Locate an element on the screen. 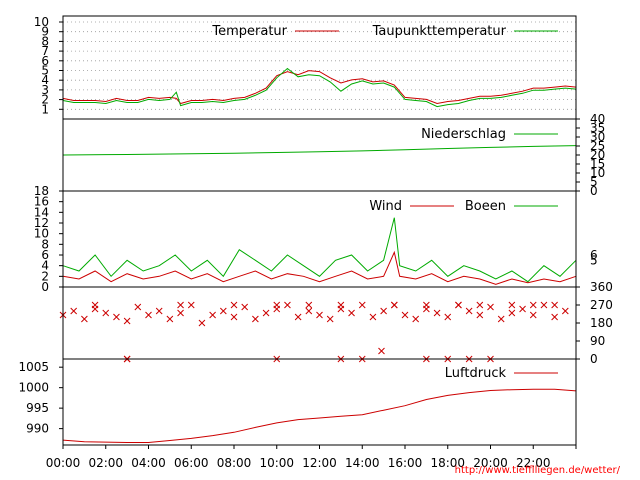 The width and height of the screenshot is (640, 480). precipitation-y-tick-label: 35 is located at coordinates (597, 128).